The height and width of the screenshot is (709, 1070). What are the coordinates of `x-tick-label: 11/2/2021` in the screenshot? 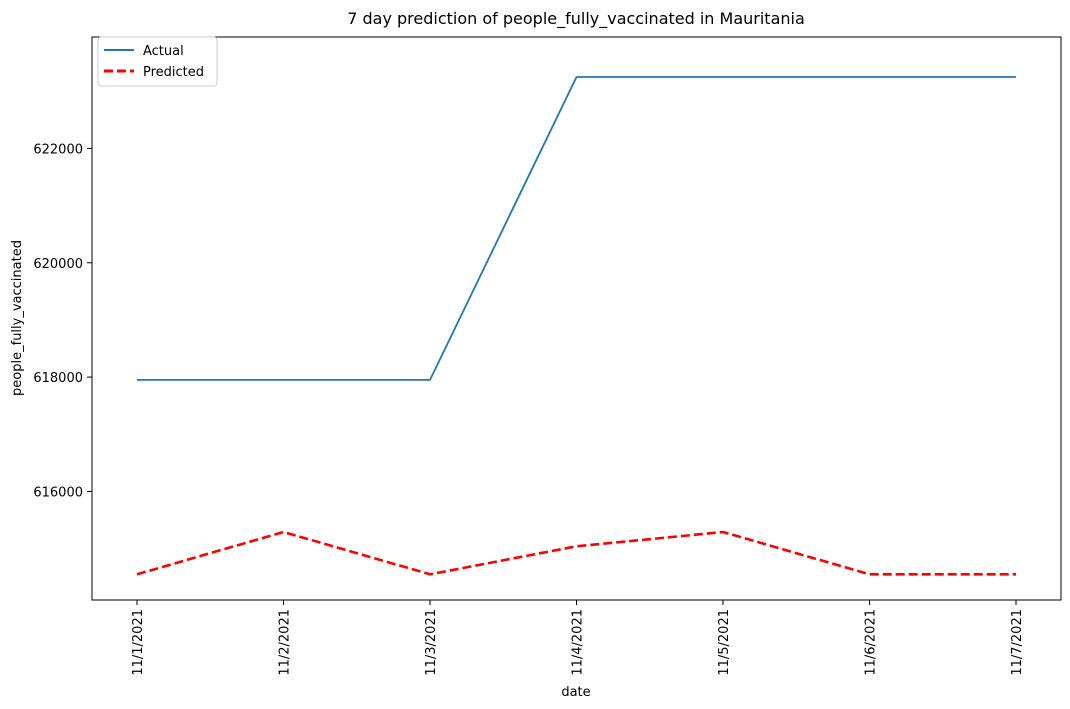 It's located at (285, 642).